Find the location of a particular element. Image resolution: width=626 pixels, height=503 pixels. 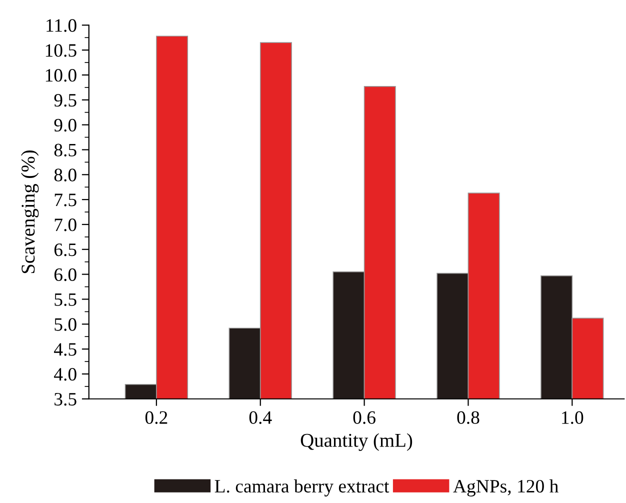

y-tick-label: 4.0 is located at coordinates (65, 374).